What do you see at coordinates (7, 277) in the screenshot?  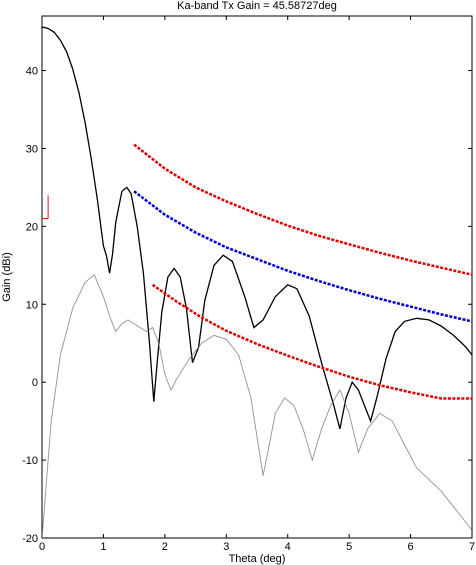 I see `y-axis-label: Gain (dBi)` at bounding box center [7, 277].